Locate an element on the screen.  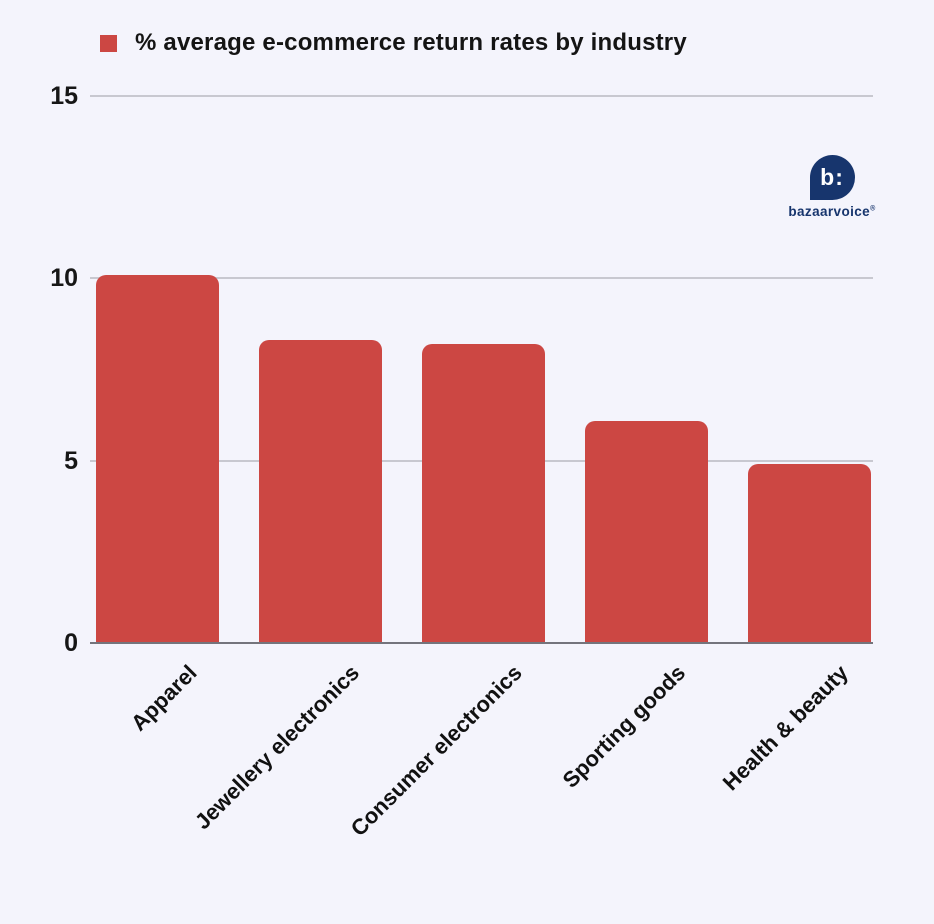
x-axis-label-jewellery-electronics: Jewellery electronics is located at coordinates (277, 747).